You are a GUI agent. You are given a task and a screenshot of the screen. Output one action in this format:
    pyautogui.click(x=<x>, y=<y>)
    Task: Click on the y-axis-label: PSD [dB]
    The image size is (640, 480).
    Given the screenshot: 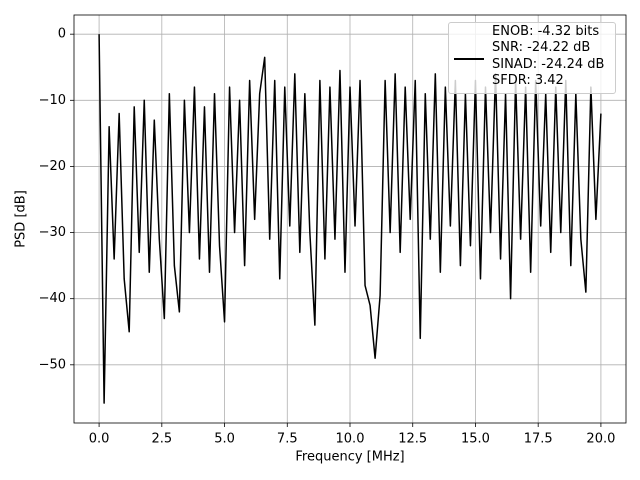 What is the action you would take?
    pyautogui.click(x=21, y=219)
    